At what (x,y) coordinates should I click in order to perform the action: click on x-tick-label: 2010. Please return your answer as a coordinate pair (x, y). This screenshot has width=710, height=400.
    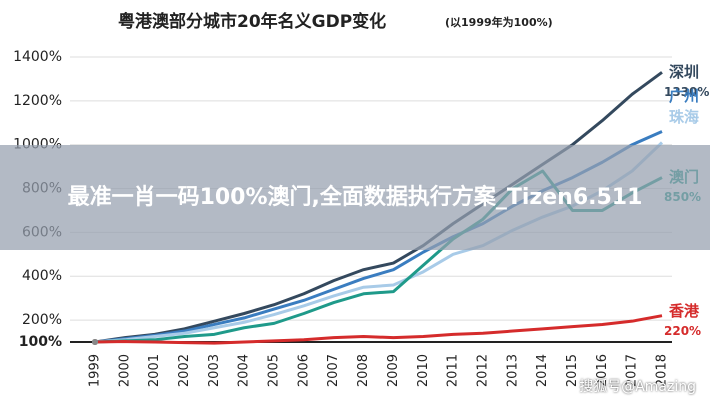
    Looking at the image, I should click on (423, 370).